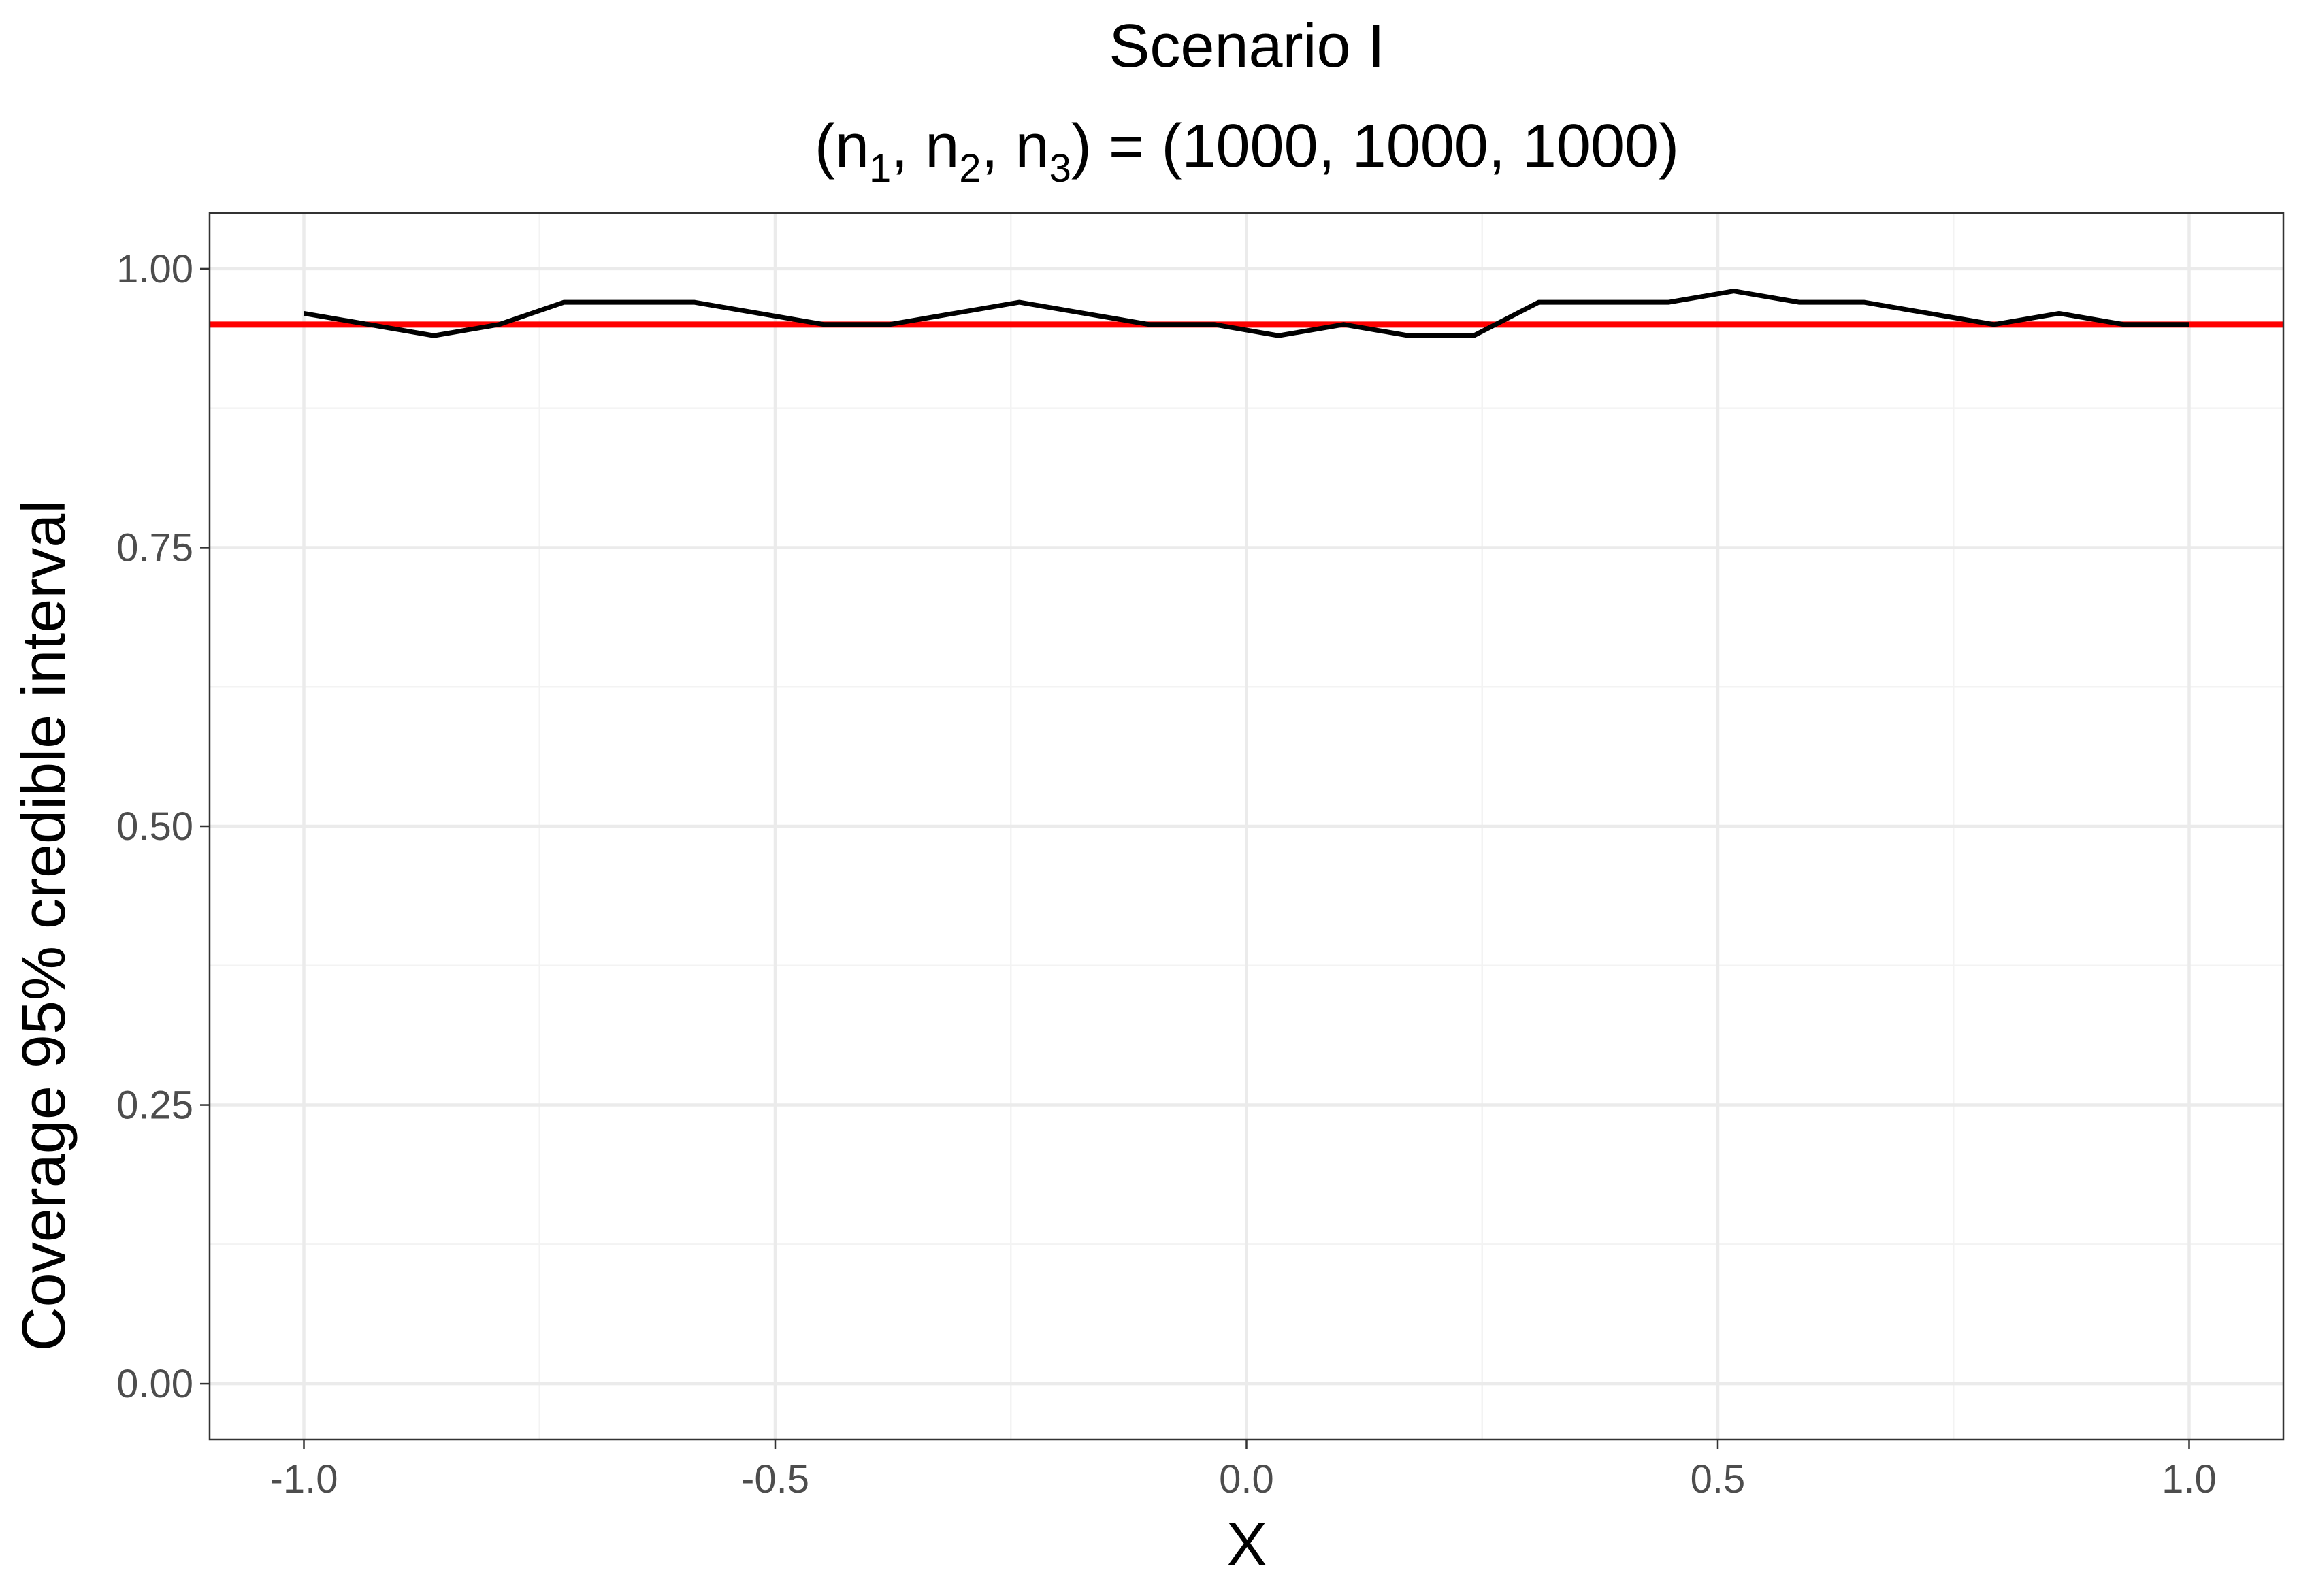  What do you see at coordinates (154, 1106) in the screenshot?
I see `y-tick-label: 0.25` at bounding box center [154, 1106].